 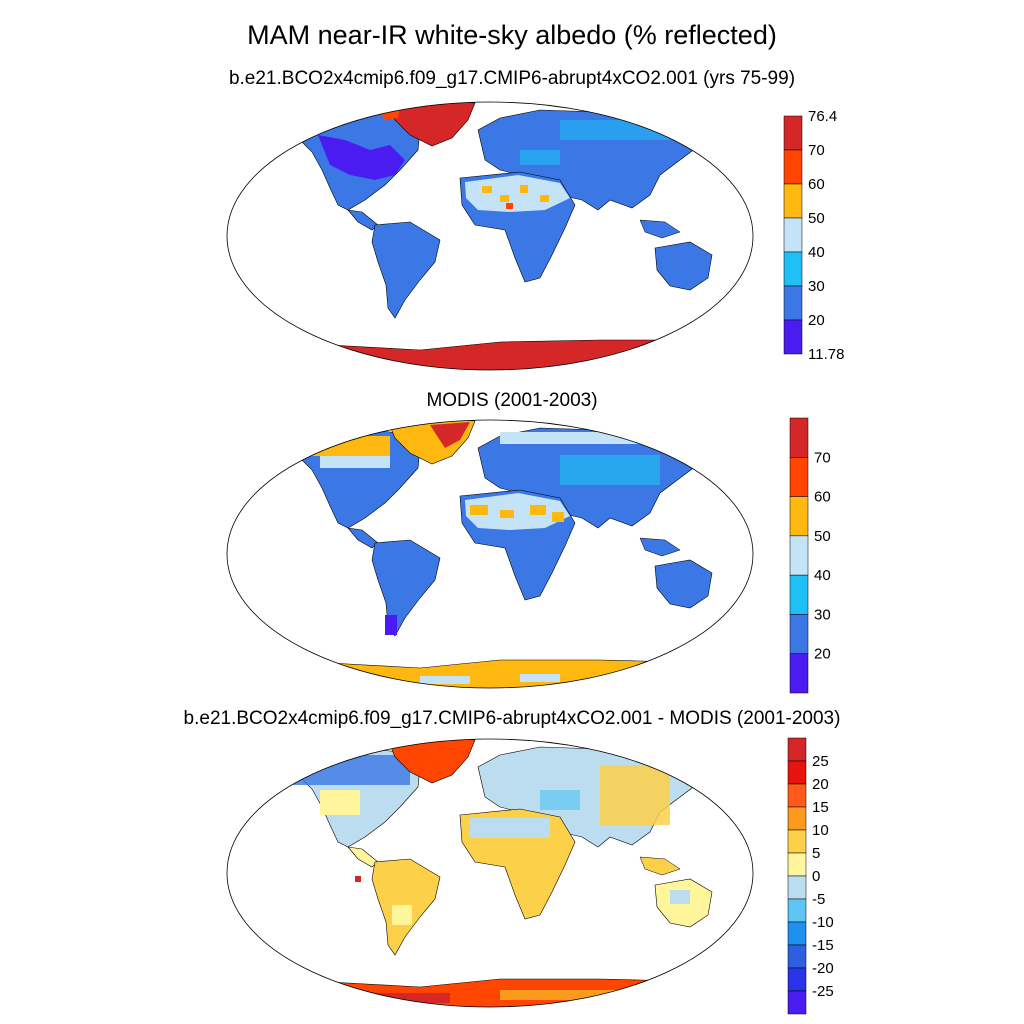 I want to click on colorbar-label: 25, so click(x=820, y=761).